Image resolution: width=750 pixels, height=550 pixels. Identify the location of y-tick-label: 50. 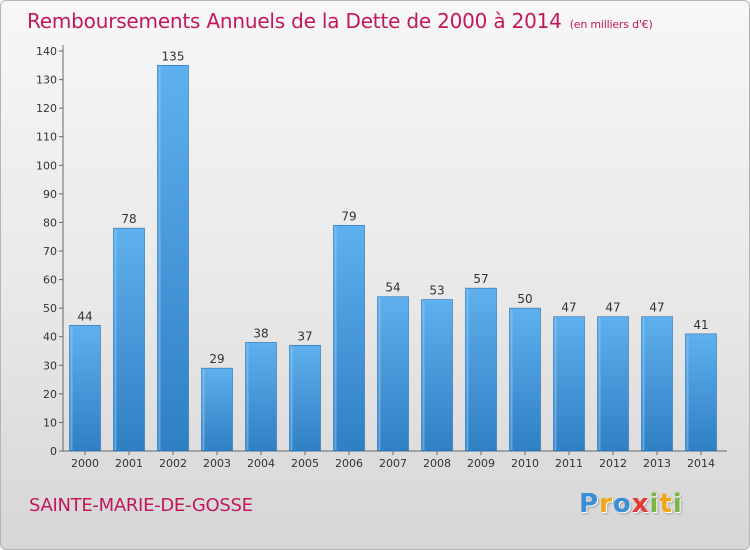
(50, 308).